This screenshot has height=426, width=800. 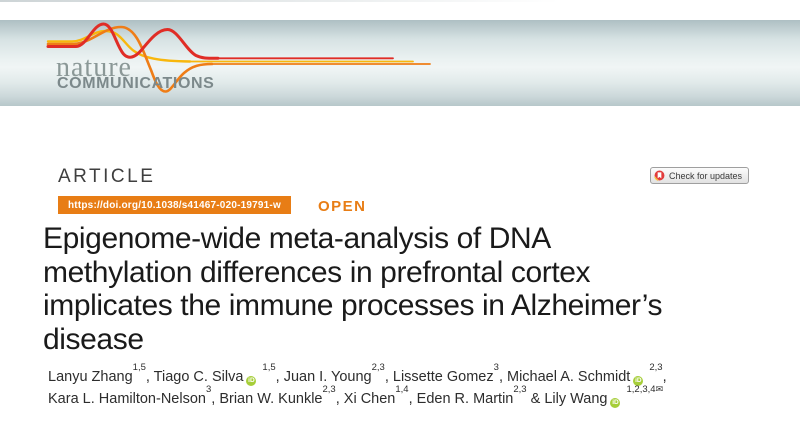 What do you see at coordinates (400, 1) in the screenshot?
I see `window-top-edge` at bounding box center [400, 1].